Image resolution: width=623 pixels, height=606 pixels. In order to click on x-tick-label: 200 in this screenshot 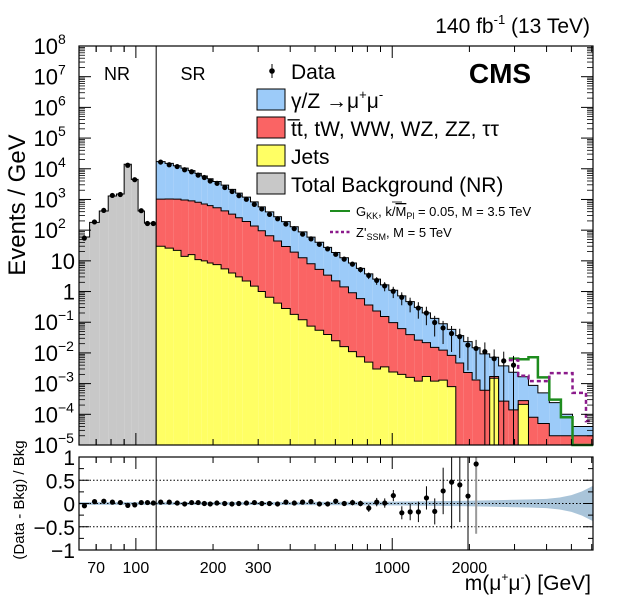, I will do `click(213, 568)`.